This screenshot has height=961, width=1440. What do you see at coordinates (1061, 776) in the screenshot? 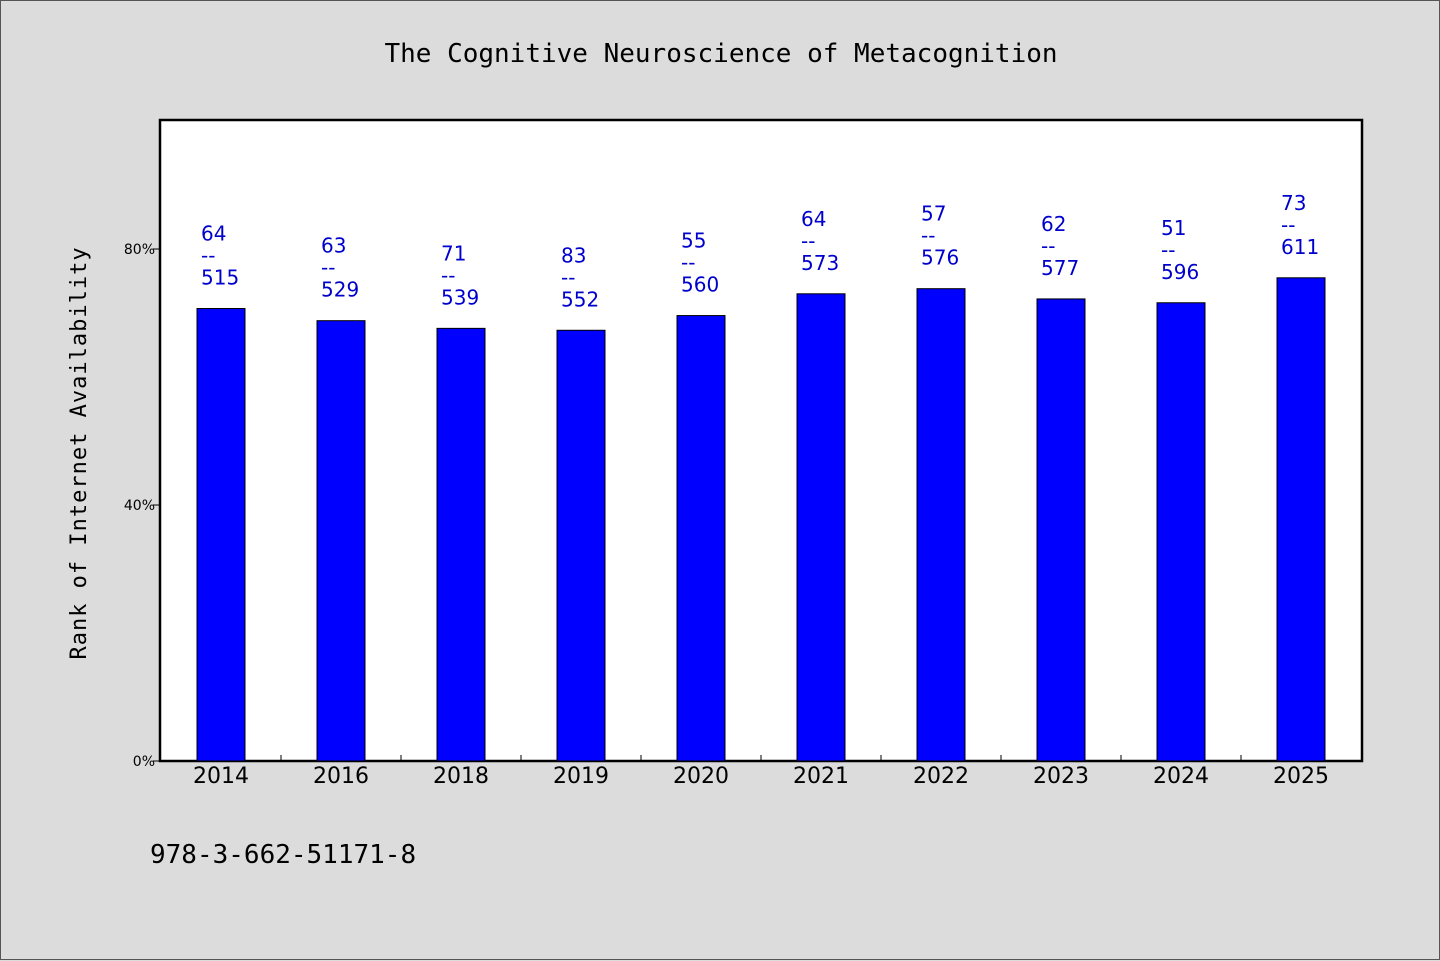
I see `x-tick-label: 2023` at bounding box center [1061, 776].